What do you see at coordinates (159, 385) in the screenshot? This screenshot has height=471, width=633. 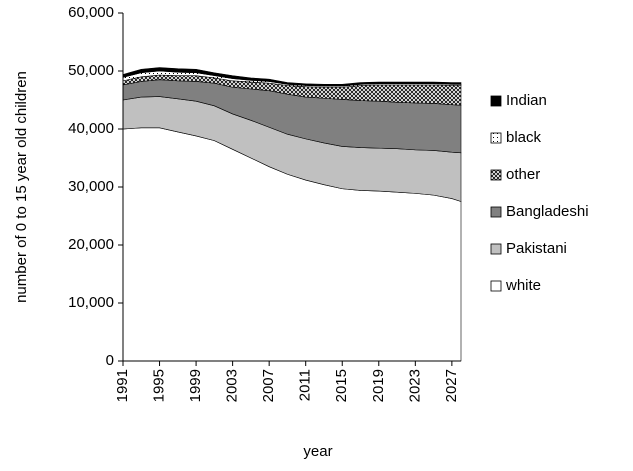 I see `x-tick-label: 1995` at bounding box center [159, 385].